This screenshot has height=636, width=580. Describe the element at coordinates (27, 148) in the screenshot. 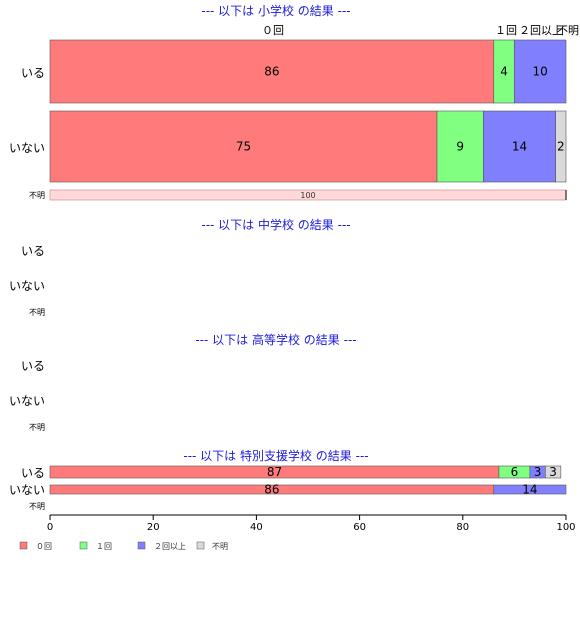

I see `row-label-elem-inai: いない` at that location.